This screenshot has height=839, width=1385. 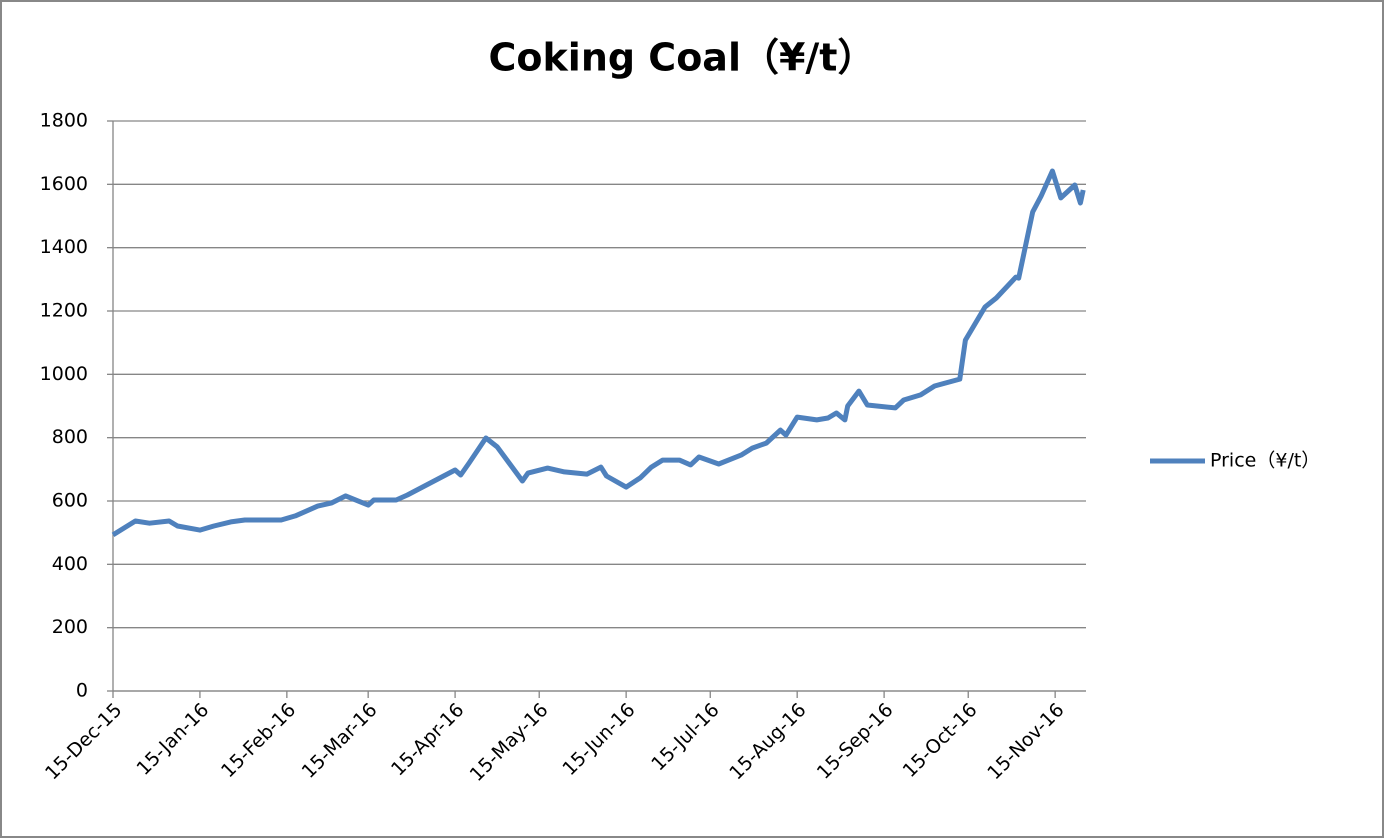 I want to click on chart-title: Coking Coal（¥/t）, so click(x=682, y=58).